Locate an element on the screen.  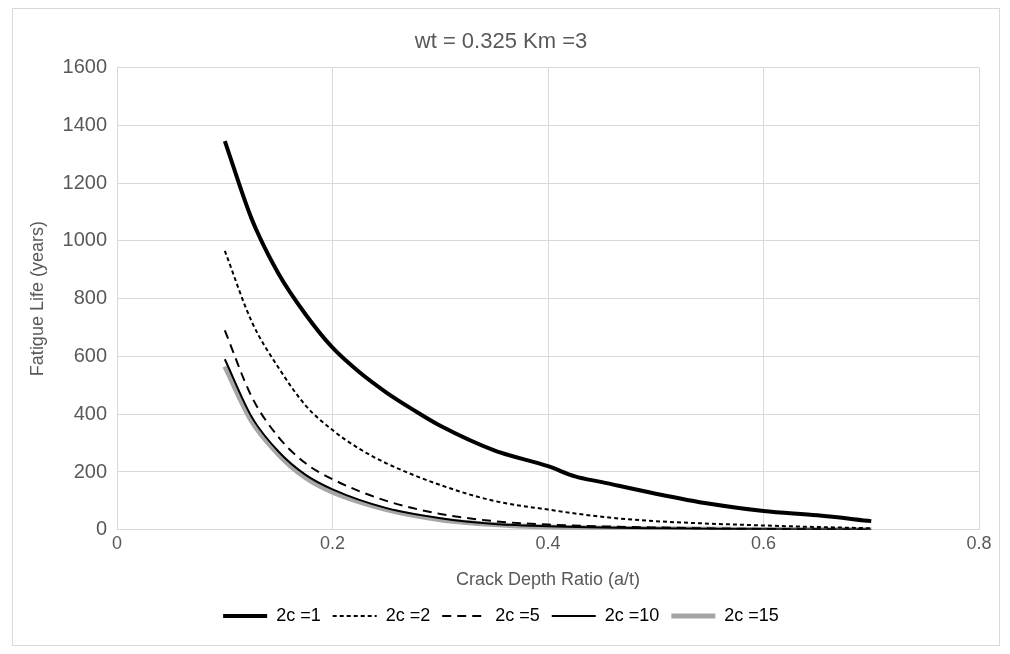
y-tick-label: 600 is located at coordinates (90, 354).